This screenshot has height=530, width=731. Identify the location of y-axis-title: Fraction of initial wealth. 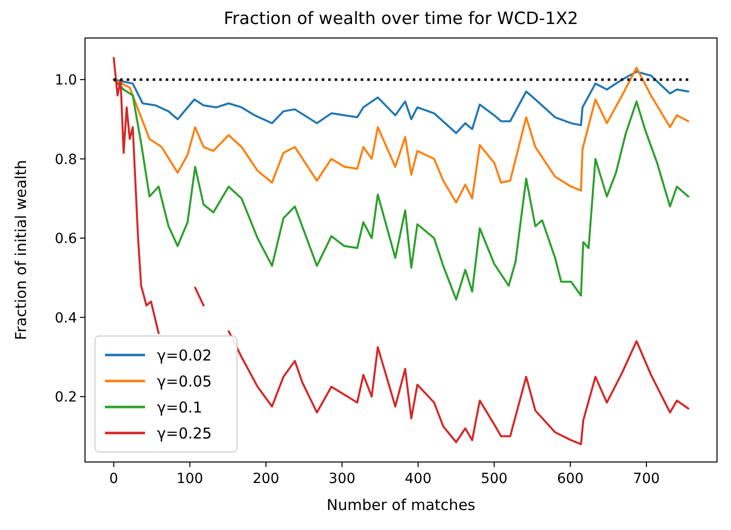
(21, 250).